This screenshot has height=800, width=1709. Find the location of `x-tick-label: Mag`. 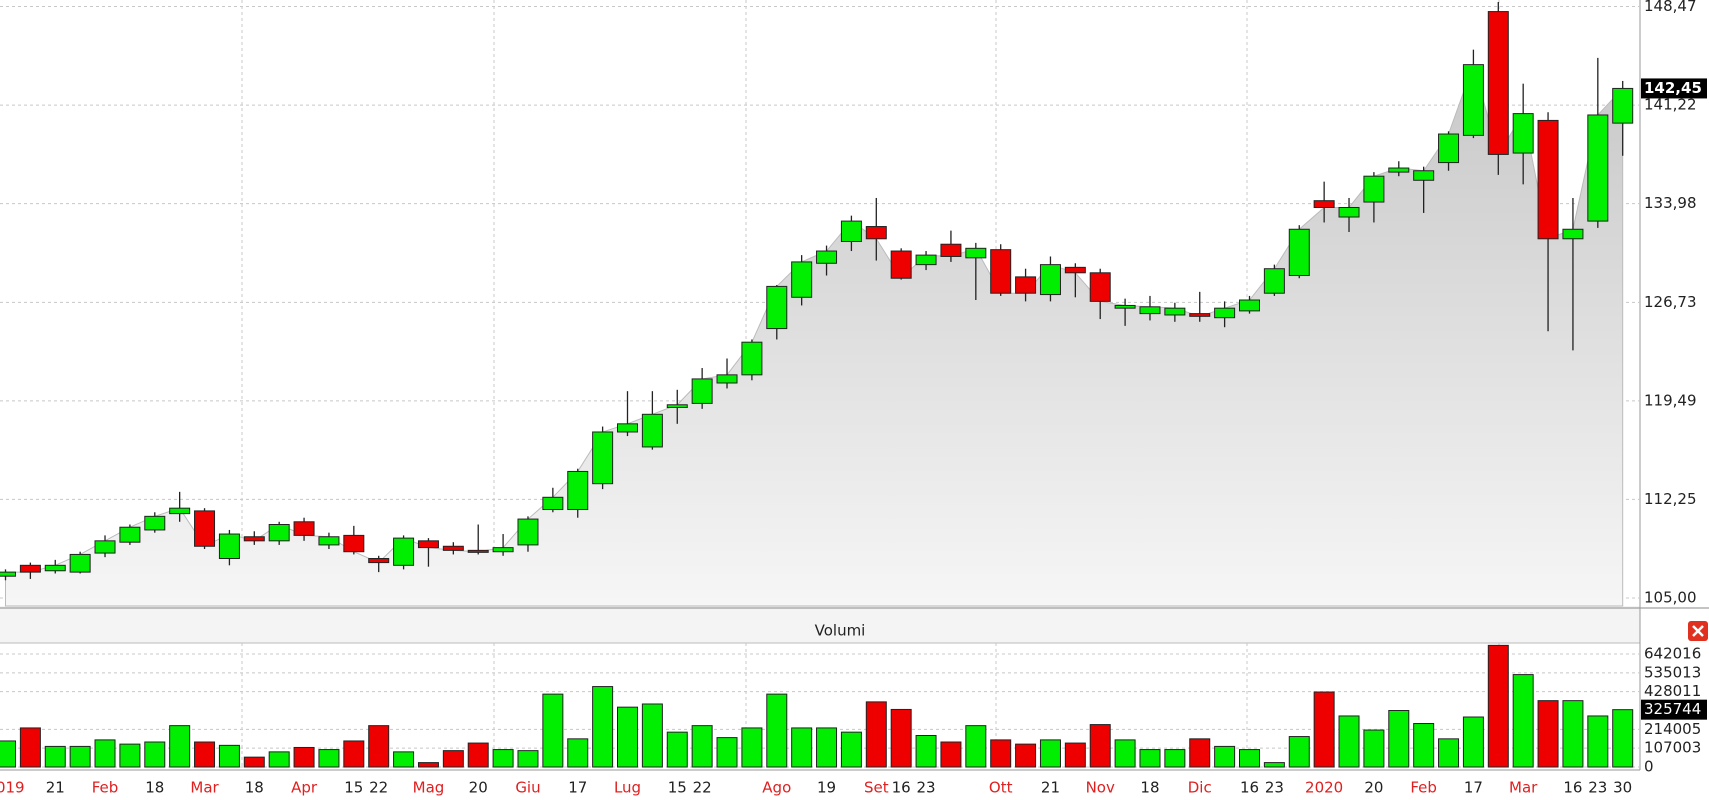

x-tick-label: Mag is located at coordinates (429, 788).